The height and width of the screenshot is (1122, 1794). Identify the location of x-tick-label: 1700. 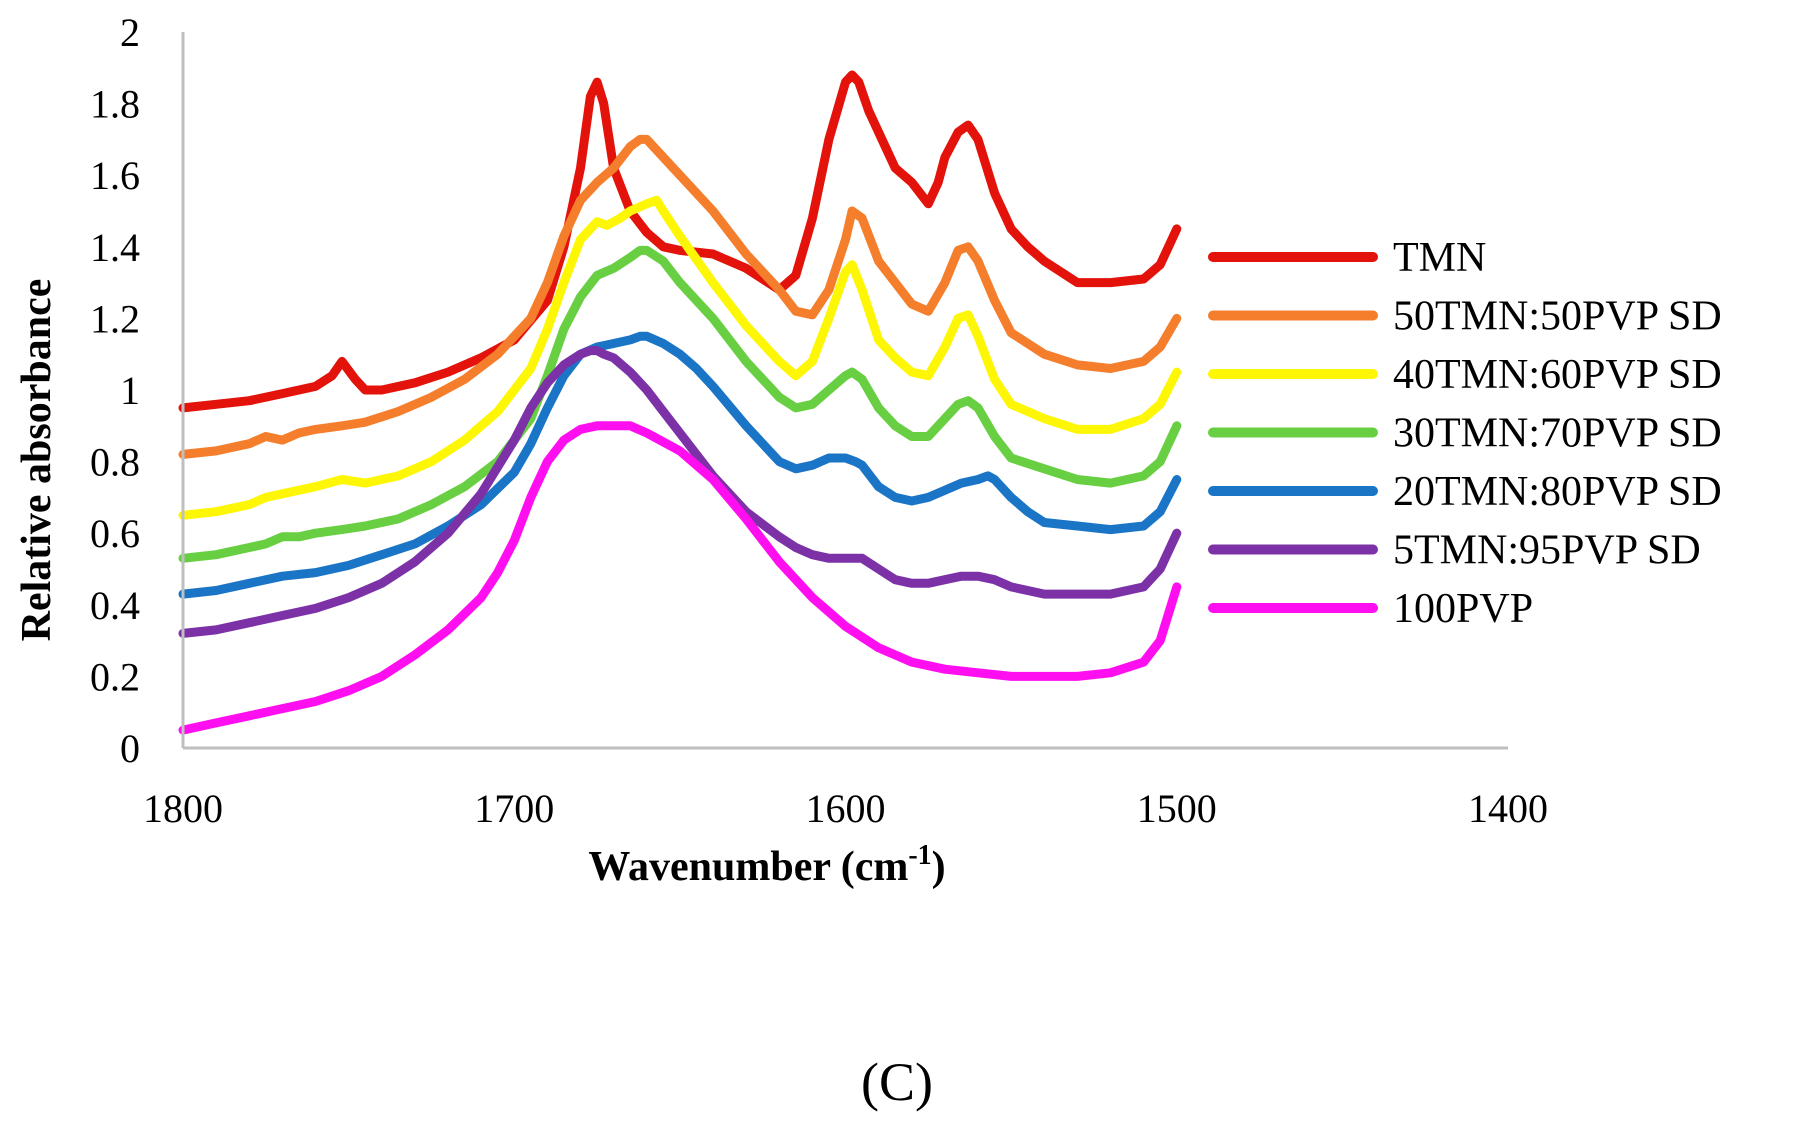
(514, 808).